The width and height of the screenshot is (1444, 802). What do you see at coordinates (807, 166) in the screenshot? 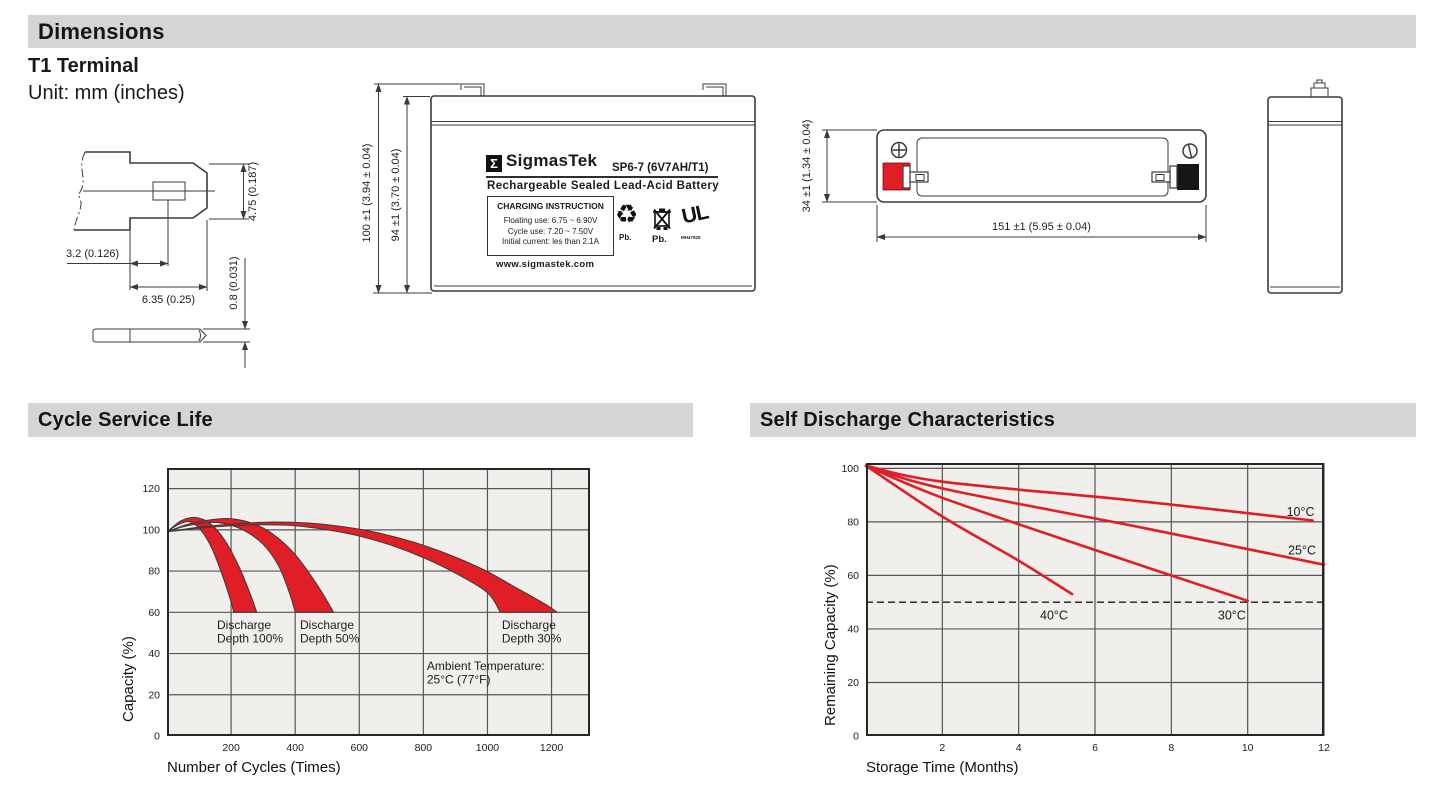
I see `dim-top-depth: 34 ±1 (1.34 ± 0.04)` at bounding box center [807, 166].